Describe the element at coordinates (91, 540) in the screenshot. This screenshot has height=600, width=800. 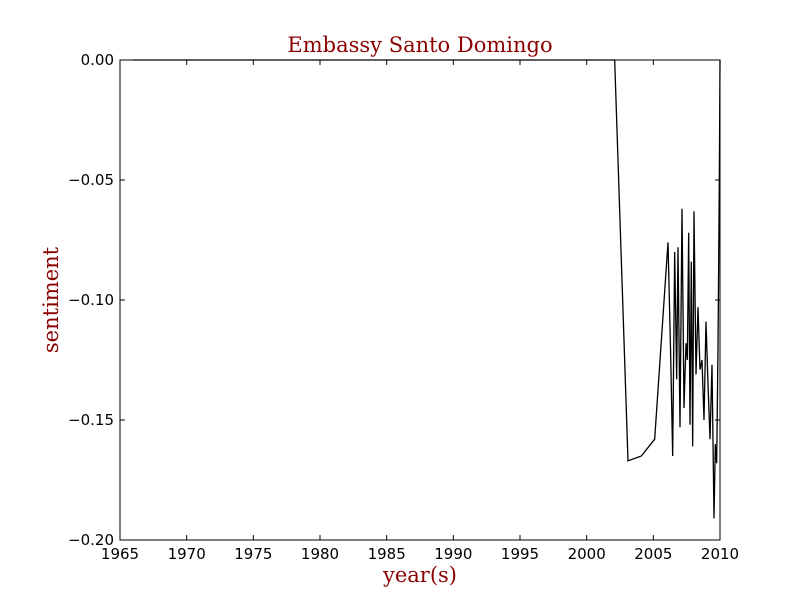
I see `y-tick-label: −0.20` at that location.